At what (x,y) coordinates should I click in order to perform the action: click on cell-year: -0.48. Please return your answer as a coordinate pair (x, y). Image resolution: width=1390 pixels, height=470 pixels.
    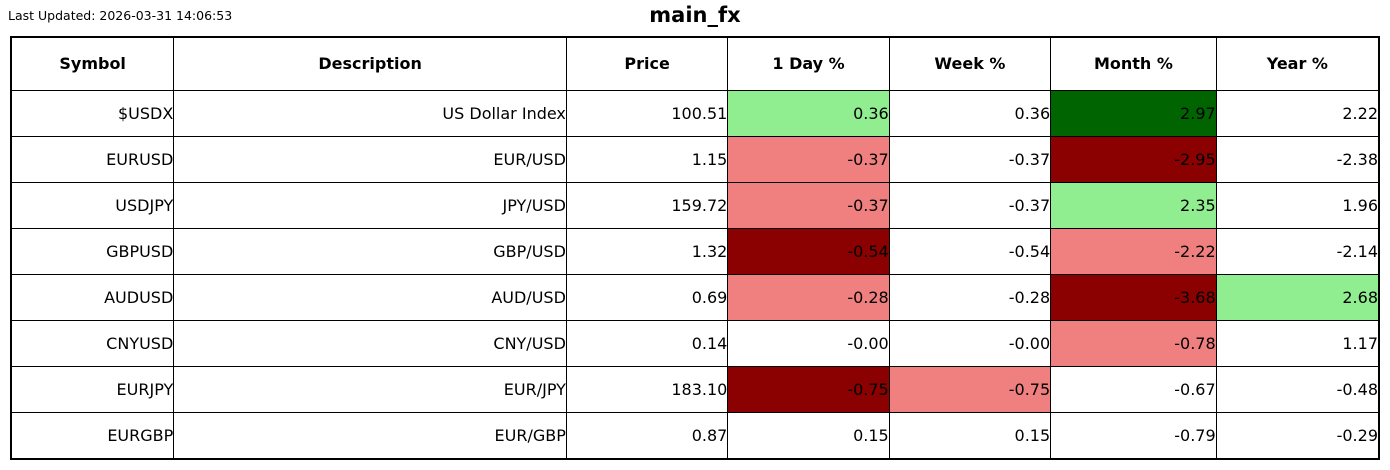
    Looking at the image, I should click on (1297, 390).